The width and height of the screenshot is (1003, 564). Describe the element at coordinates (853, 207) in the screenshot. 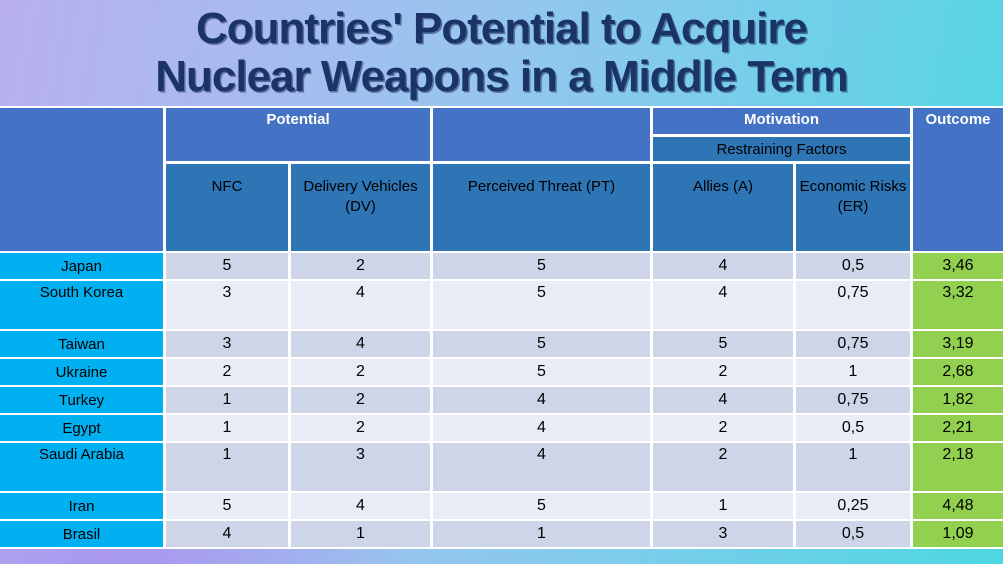

I see `header-economic-risks: Economic Risks (ER)` at that location.